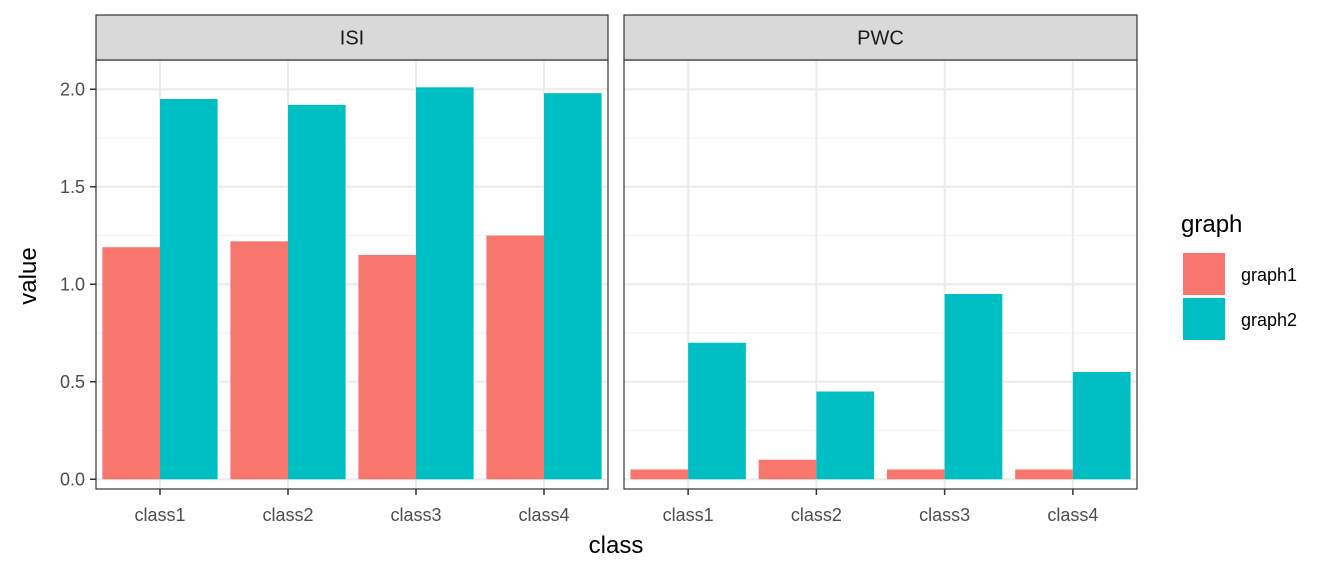 This screenshot has width=1344, height=576. What do you see at coordinates (259, 360) in the screenshot?
I see `bar-isi-class2-graph1` at bounding box center [259, 360].